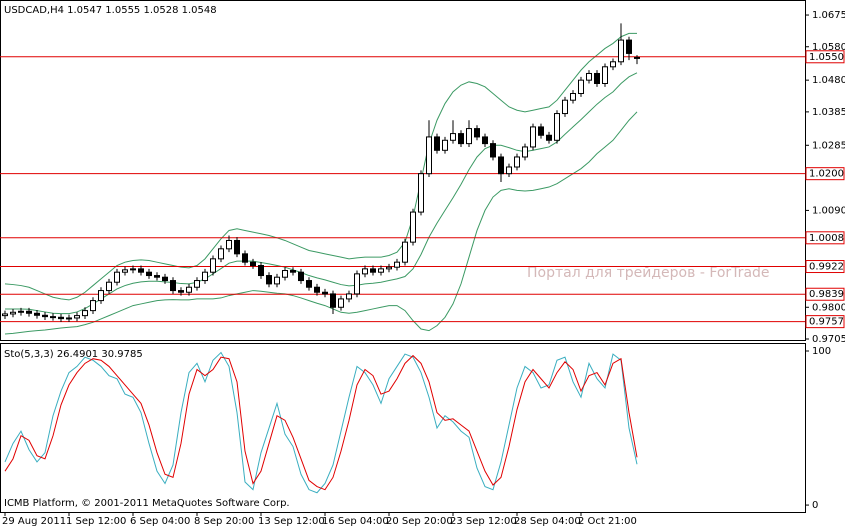 The width and height of the screenshot is (845, 528). What do you see at coordinates (826, 174) in the screenshot?
I see `level-label: 1.0200` at bounding box center [826, 174].